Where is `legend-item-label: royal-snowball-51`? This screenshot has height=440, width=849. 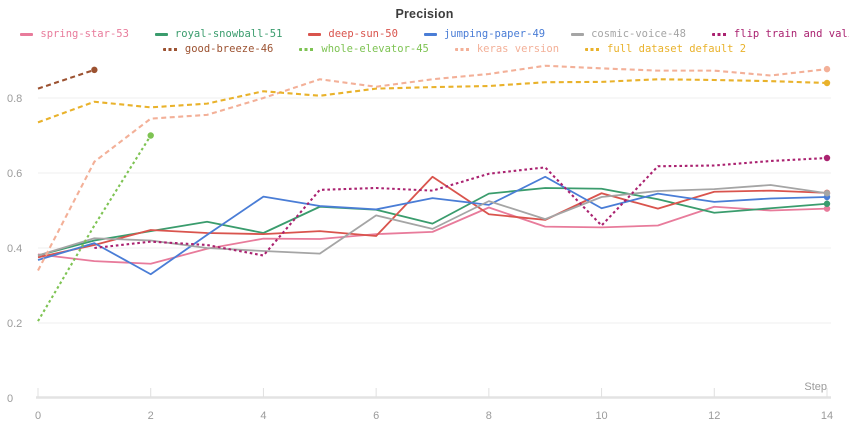
legend-item-label: royal-snowball-51 is located at coordinates (228, 34).